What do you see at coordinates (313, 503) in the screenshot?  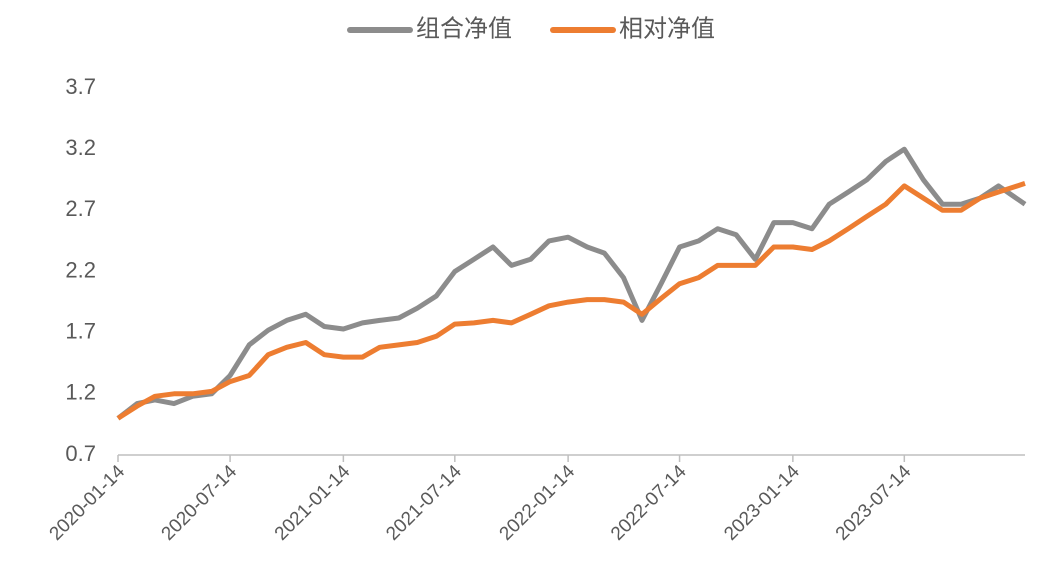 I see `x-tick-label: 2021-01-14` at bounding box center [313, 503].